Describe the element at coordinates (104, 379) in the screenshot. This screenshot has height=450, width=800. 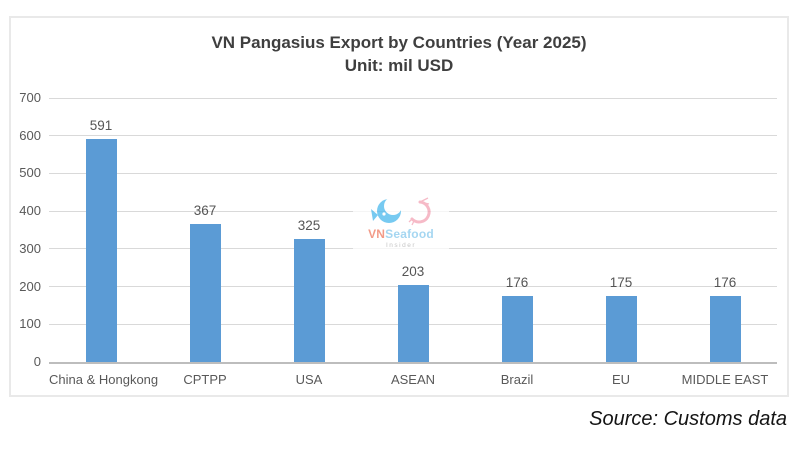
I see `x-axis-label: China & Hongkong` at that location.